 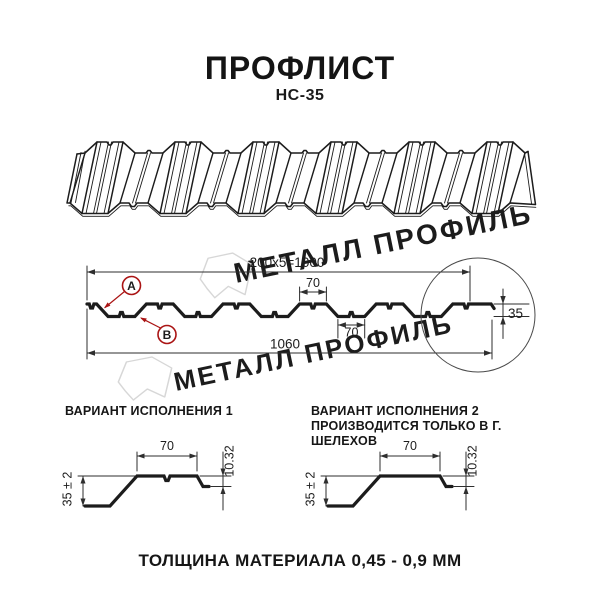 What do you see at coordinates (473, 460) in the screenshot?
I see `variant2-dim-step-label: 10.32` at bounding box center [473, 460].